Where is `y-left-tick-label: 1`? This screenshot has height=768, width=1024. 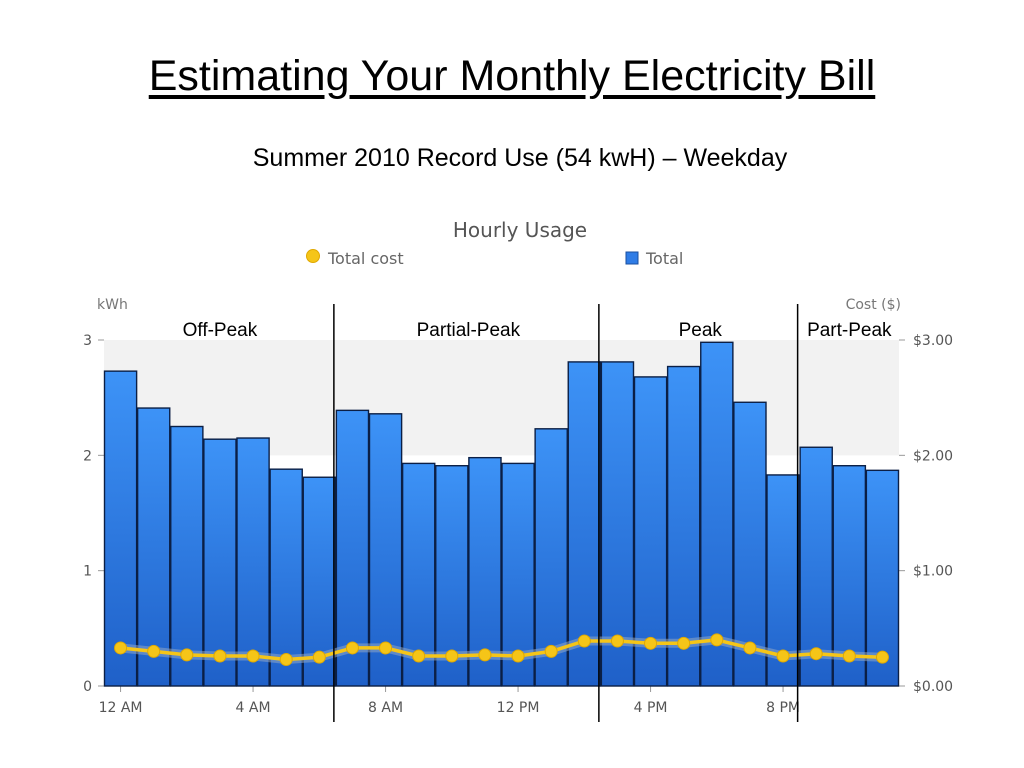
y-left-tick-label: 1 is located at coordinates (87, 572).